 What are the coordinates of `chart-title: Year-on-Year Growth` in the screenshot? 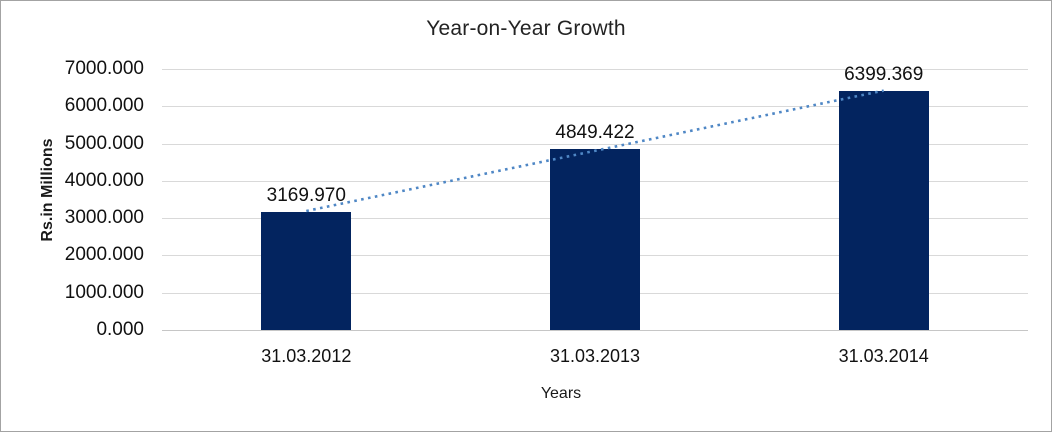 It's located at (526, 28).